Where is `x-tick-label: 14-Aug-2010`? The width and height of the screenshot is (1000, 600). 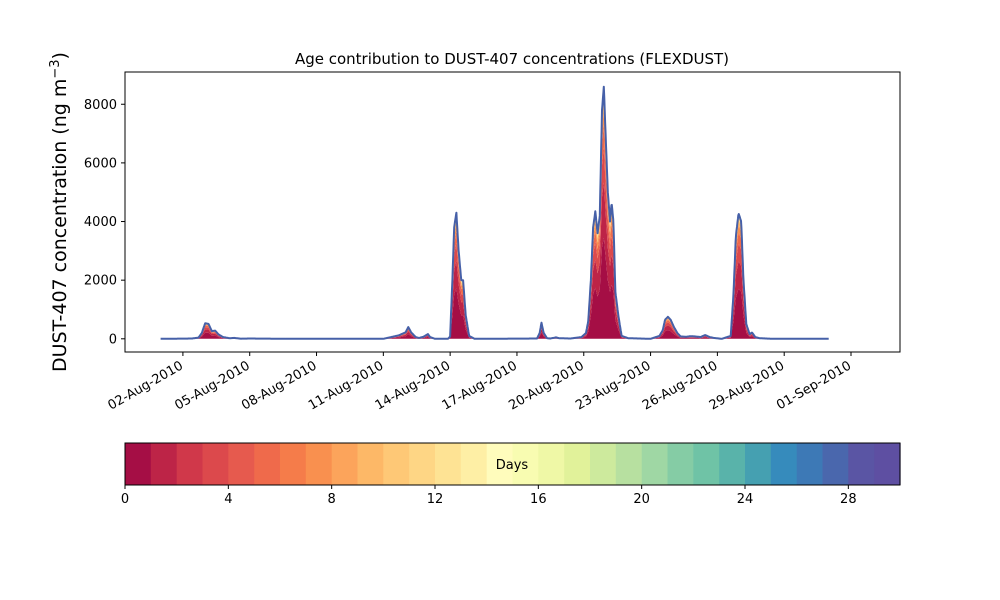 x-tick-label: 14-Aug-2010 is located at coordinates (413, 385).